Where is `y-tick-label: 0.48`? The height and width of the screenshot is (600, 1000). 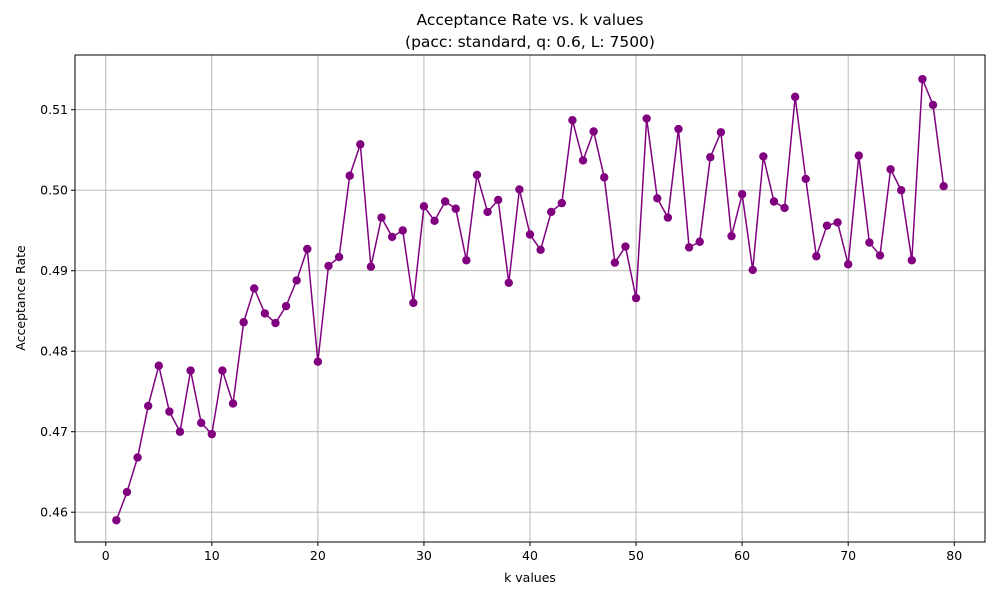 y-tick-label: 0.48 is located at coordinates (54, 351).